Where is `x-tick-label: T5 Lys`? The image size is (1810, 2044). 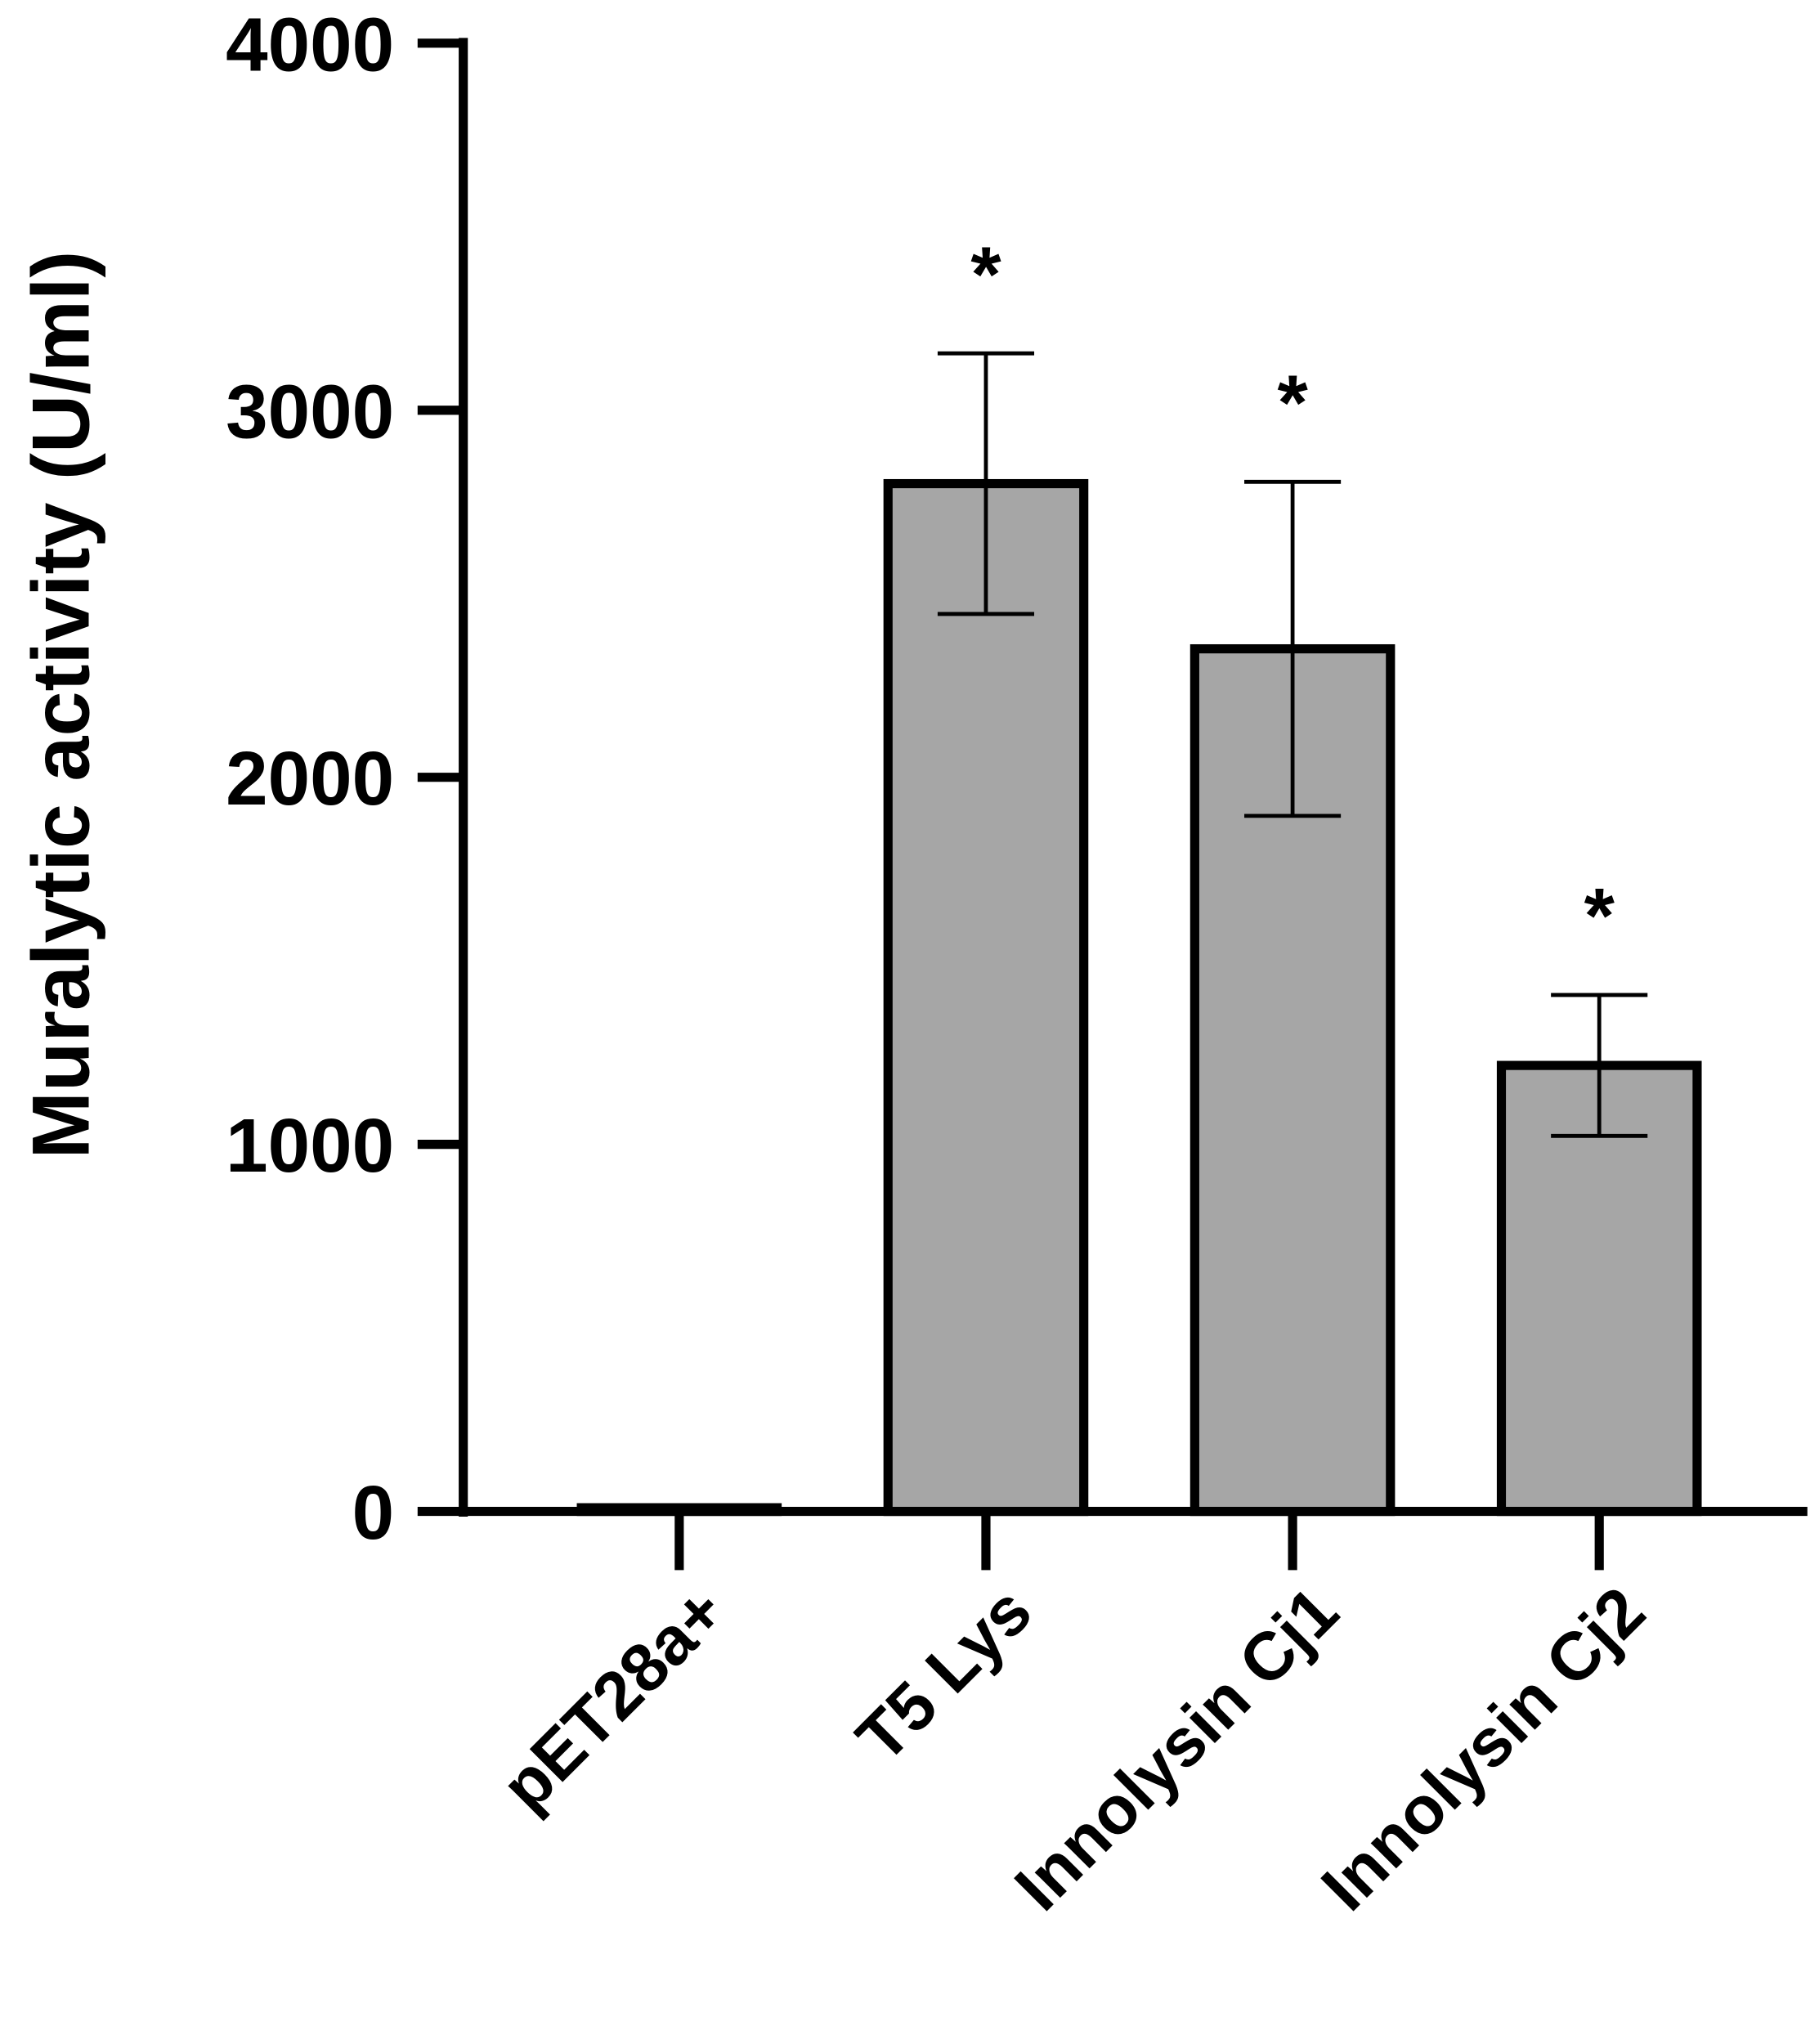 x-tick-label: T5 Lys is located at coordinates (944, 1675).